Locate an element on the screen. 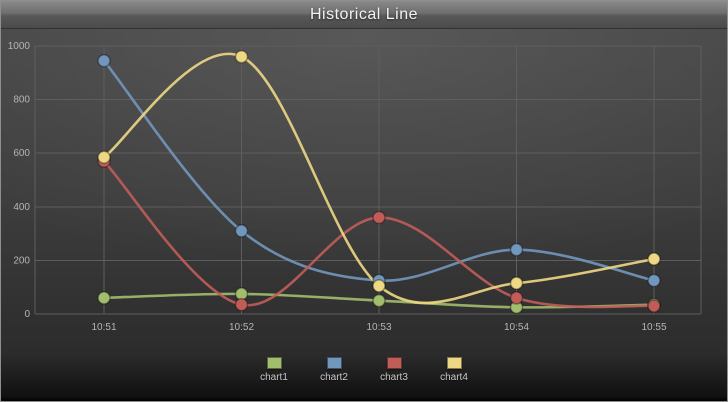 This screenshot has height=402, width=728. legend: chart1 chart2 chart3 chart4 is located at coordinates (364, 370).